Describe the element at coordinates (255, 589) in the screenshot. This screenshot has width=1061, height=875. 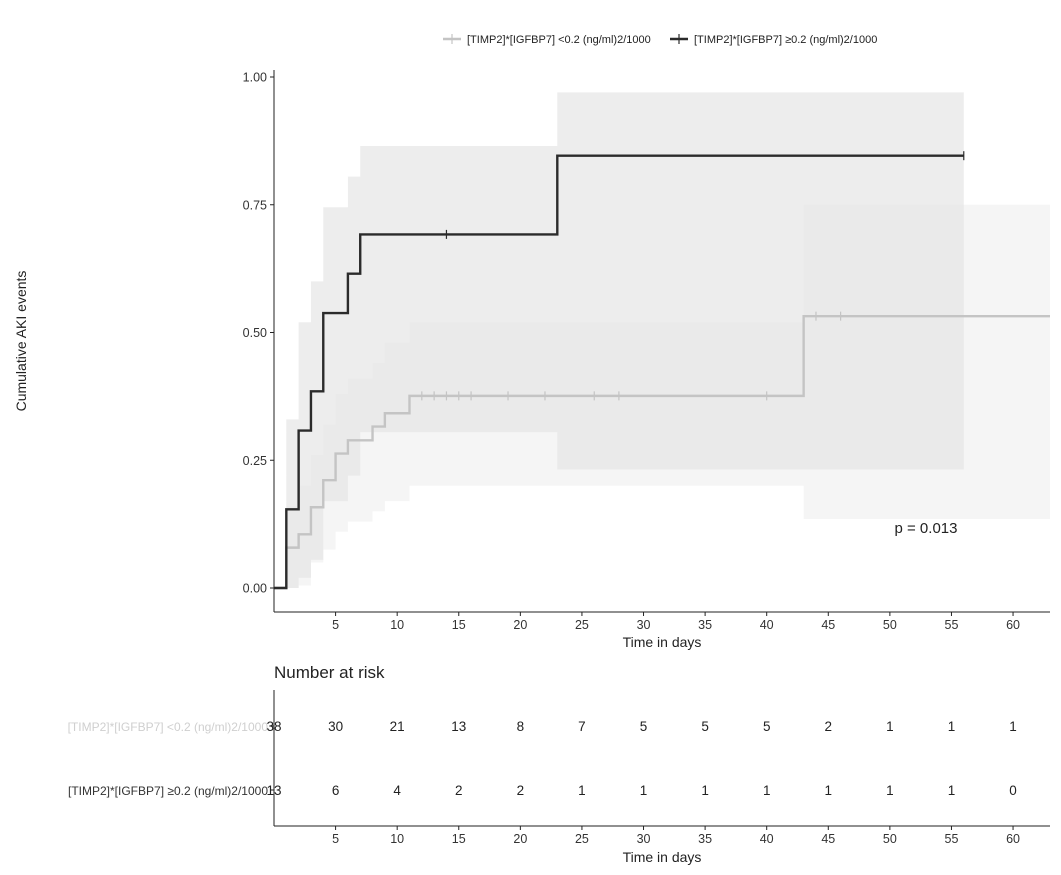
I see `y-tick-label: 0.00` at that location.